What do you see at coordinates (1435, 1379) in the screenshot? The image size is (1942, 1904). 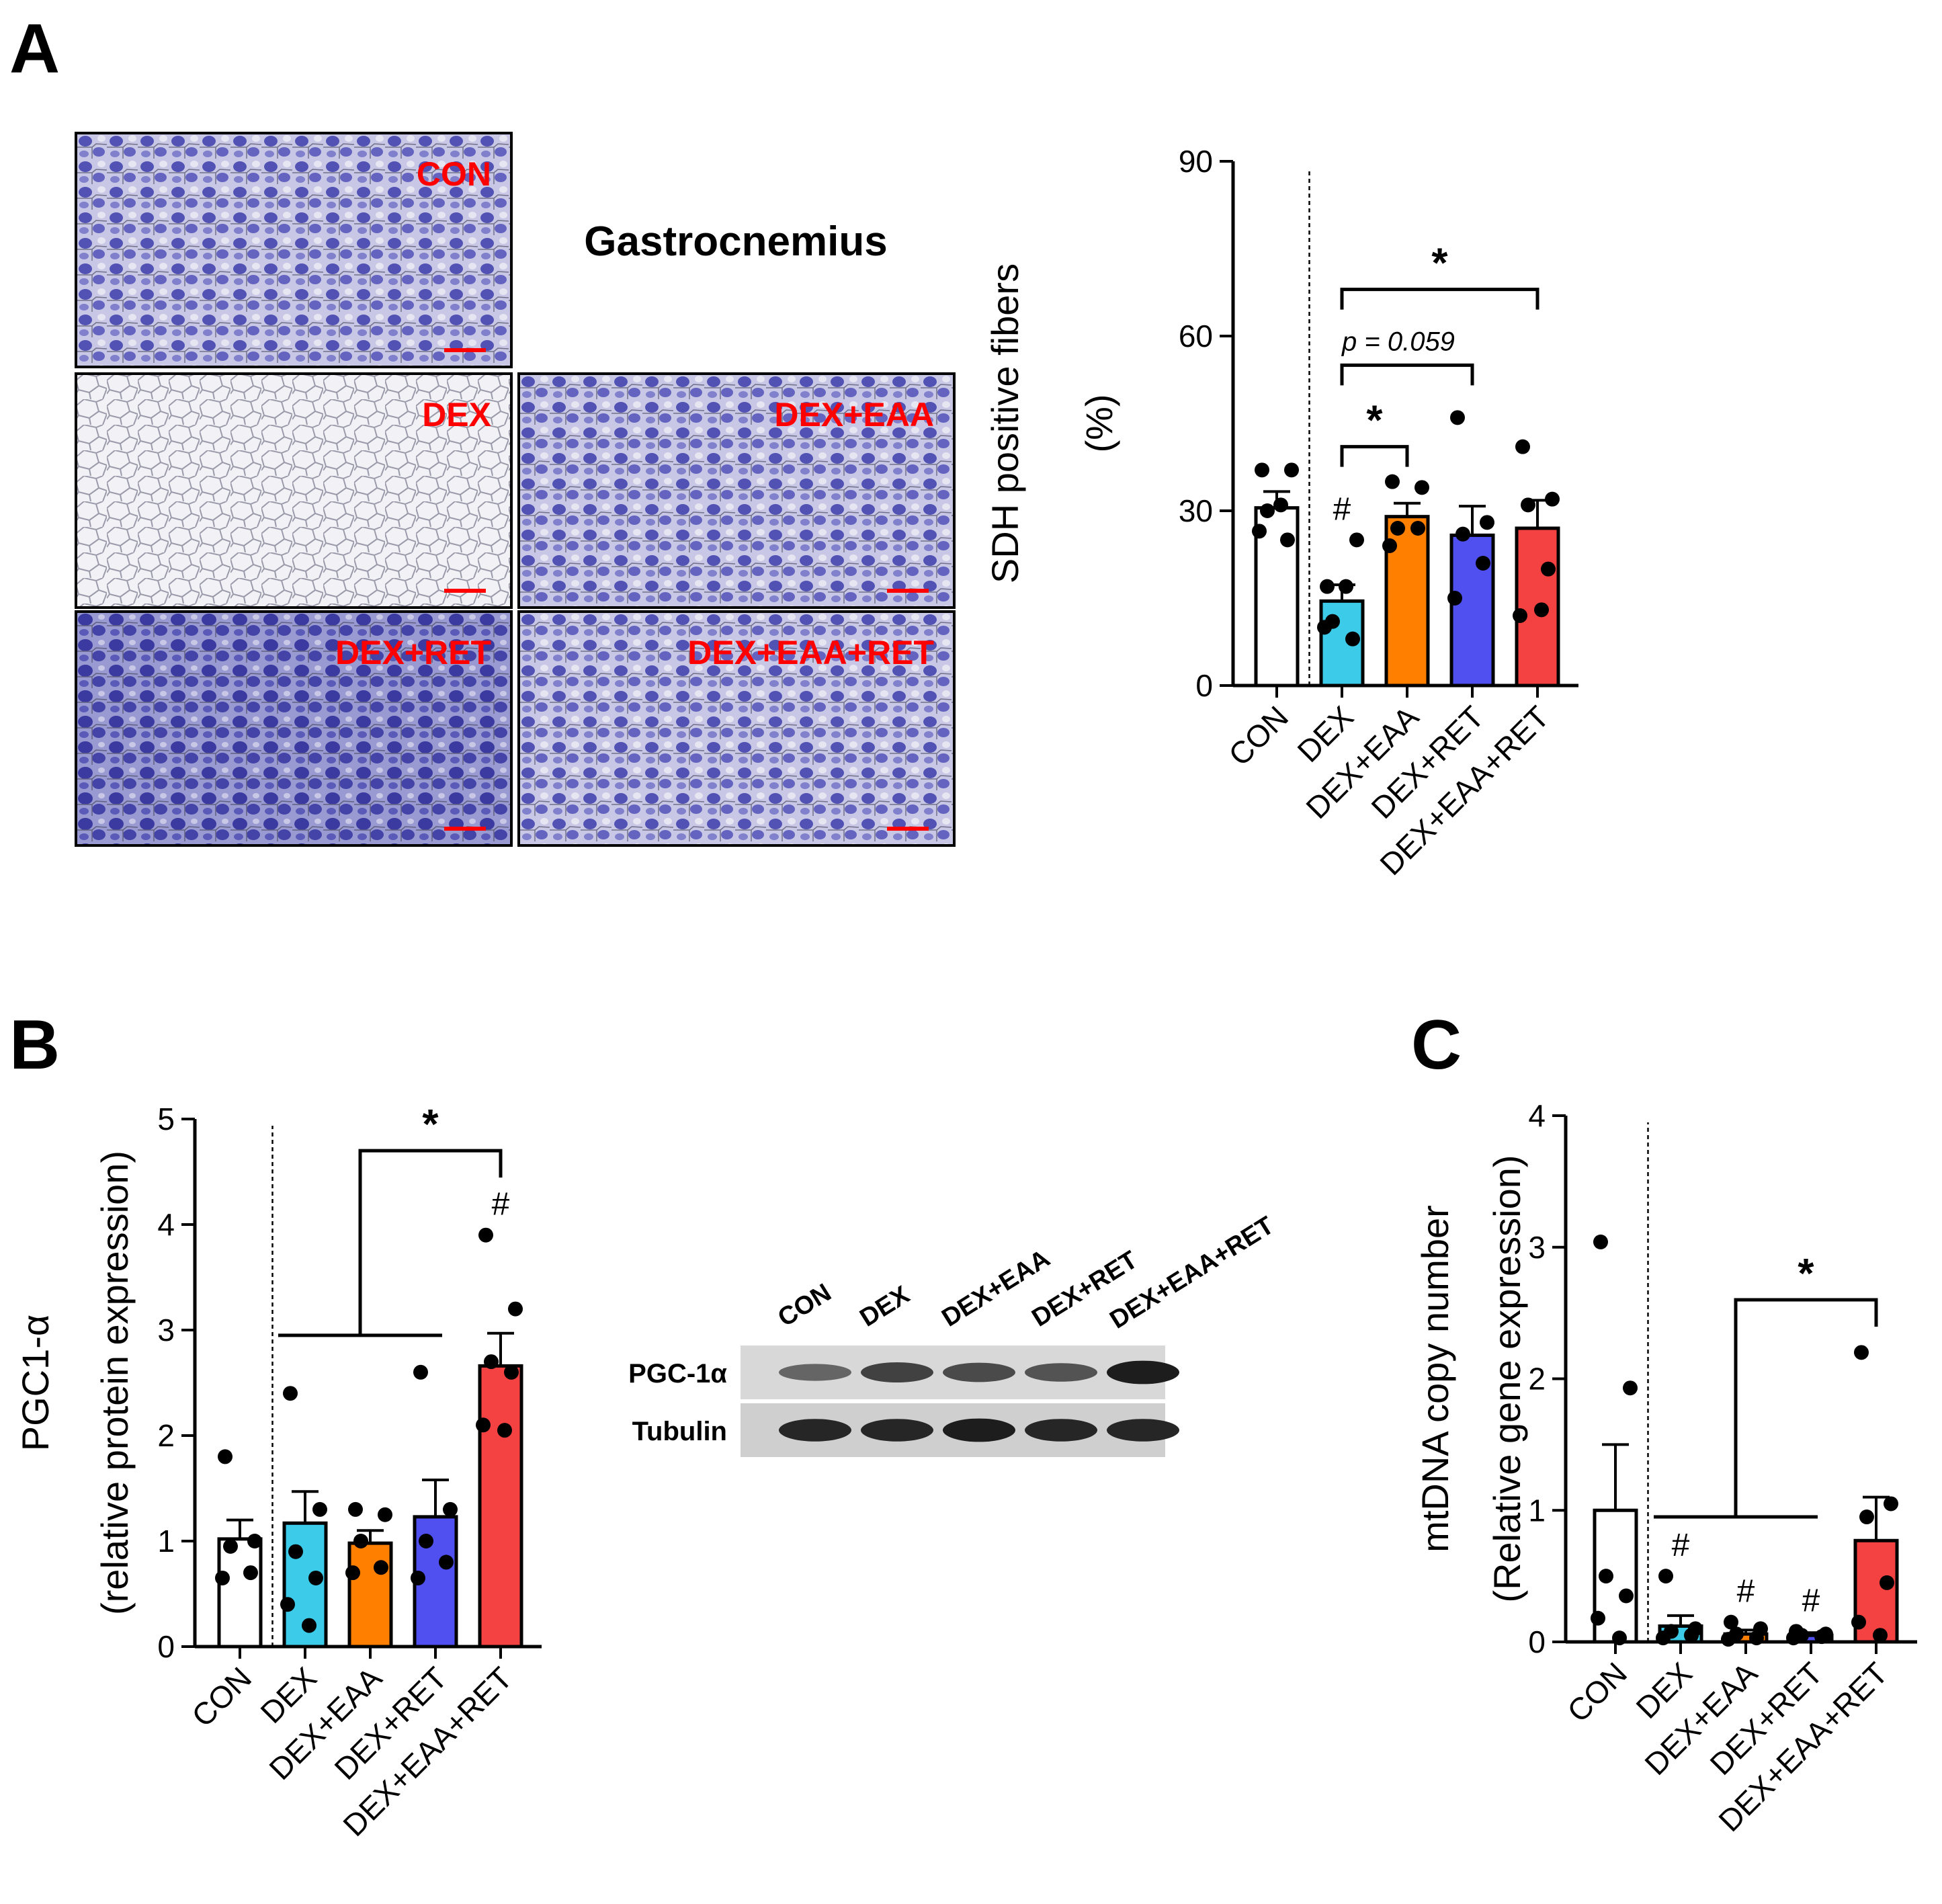 I see `y-axis-title: mtDNA copy number` at bounding box center [1435, 1379].